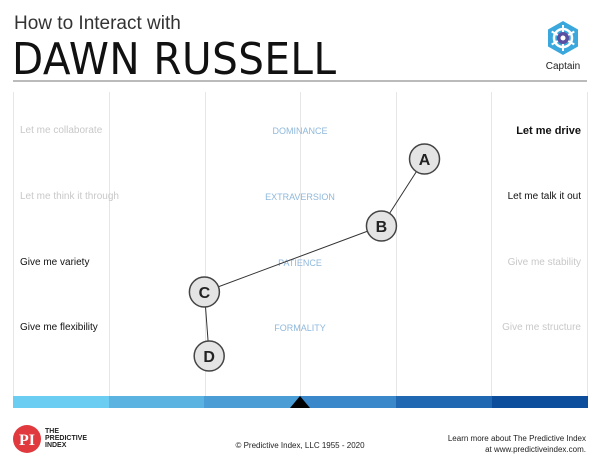 The height and width of the screenshot is (464, 600). What do you see at coordinates (300, 81) in the screenshot?
I see `divider` at bounding box center [300, 81].